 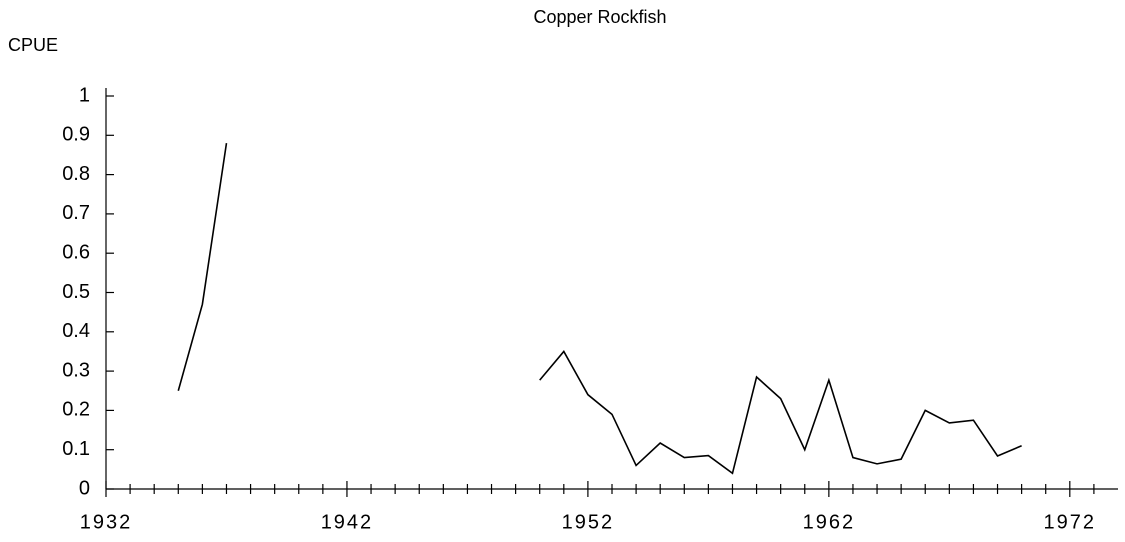 What do you see at coordinates (76, 331) in the screenshot?
I see `y-tick-label: 0.4` at bounding box center [76, 331].